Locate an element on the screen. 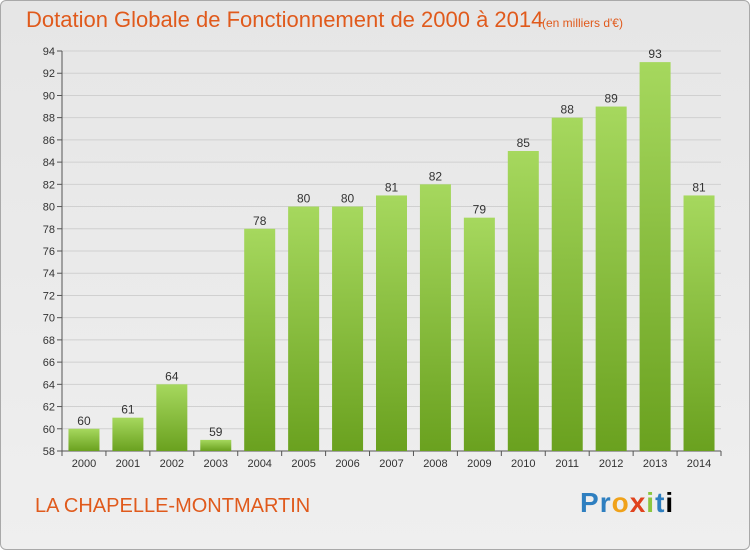 The image size is (750, 550). chart-unit: (en milliers d'€) is located at coordinates (582, 23).